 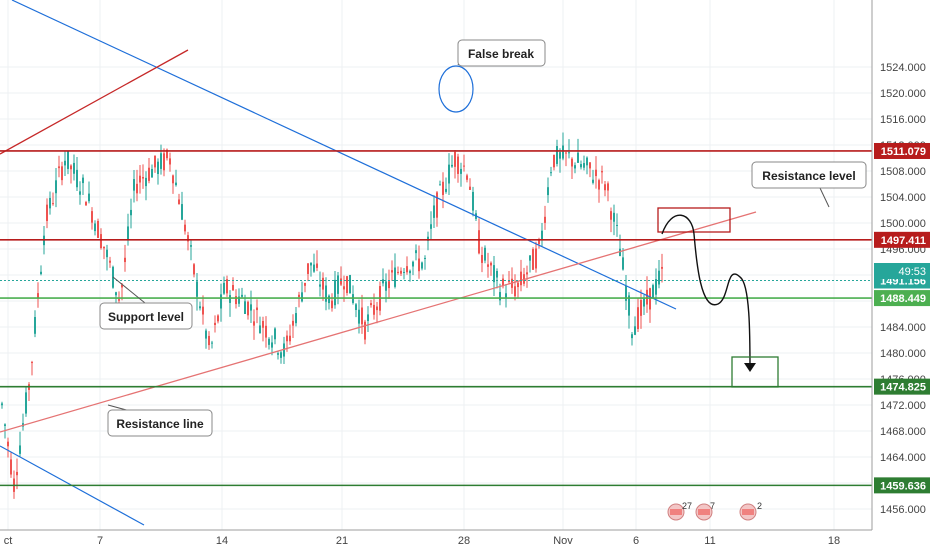 I want to click on upper-trend-line, so click(x=94, y=102).